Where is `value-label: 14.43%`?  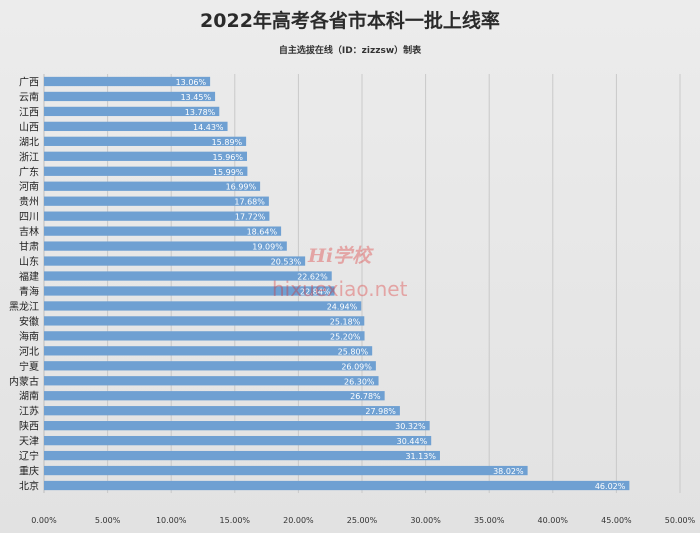
value-label: 14.43% is located at coordinates (208, 127).